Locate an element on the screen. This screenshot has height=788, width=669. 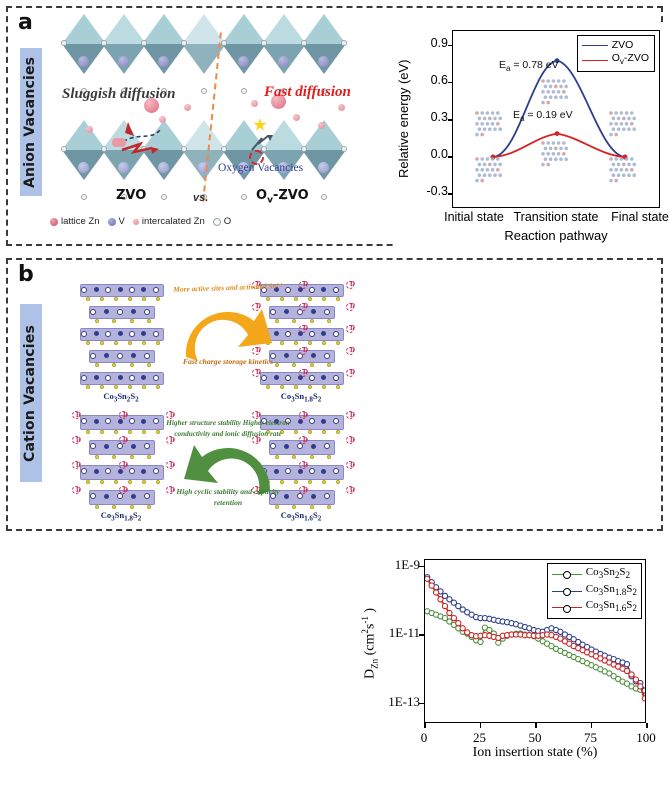
intercalated-zn-dot is located at coordinates (135, 221).